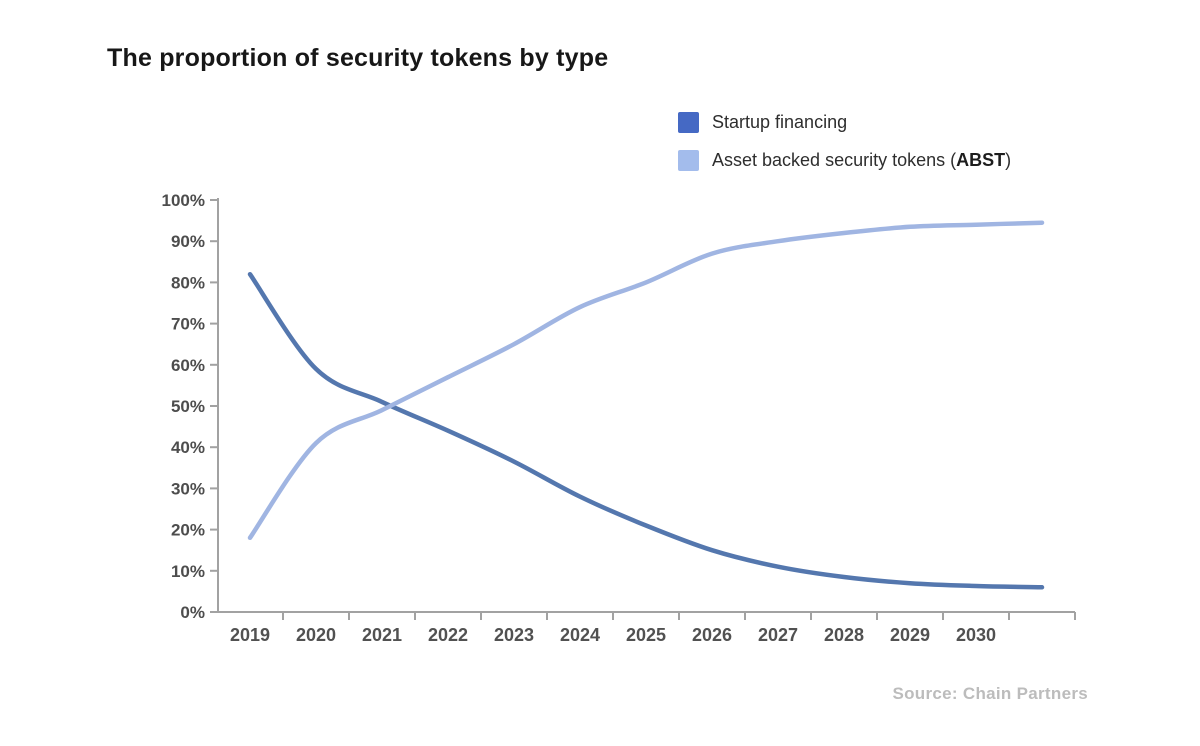 The image size is (1200, 746). I want to click on y-axis-label: 100%, so click(183, 200).